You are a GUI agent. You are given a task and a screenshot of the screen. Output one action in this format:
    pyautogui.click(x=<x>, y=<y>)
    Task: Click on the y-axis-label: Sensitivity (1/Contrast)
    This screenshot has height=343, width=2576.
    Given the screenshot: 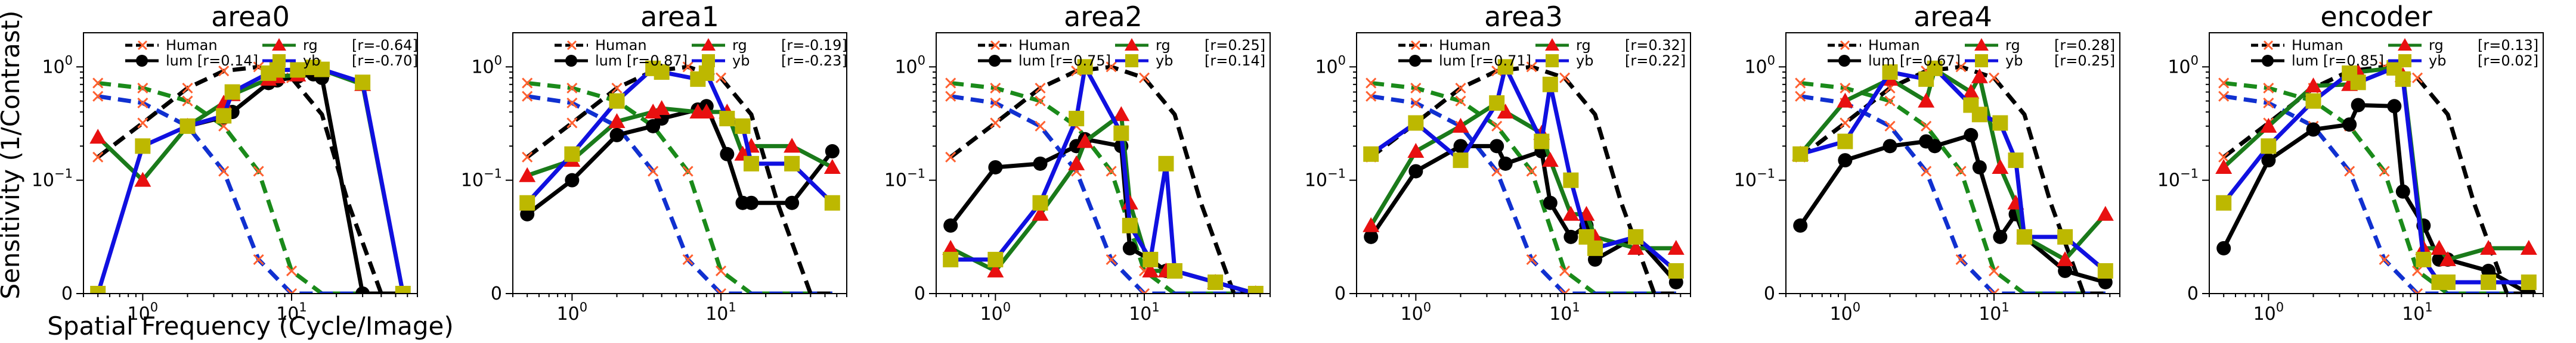 What is the action you would take?
    pyautogui.click(x=13, y=155)
    